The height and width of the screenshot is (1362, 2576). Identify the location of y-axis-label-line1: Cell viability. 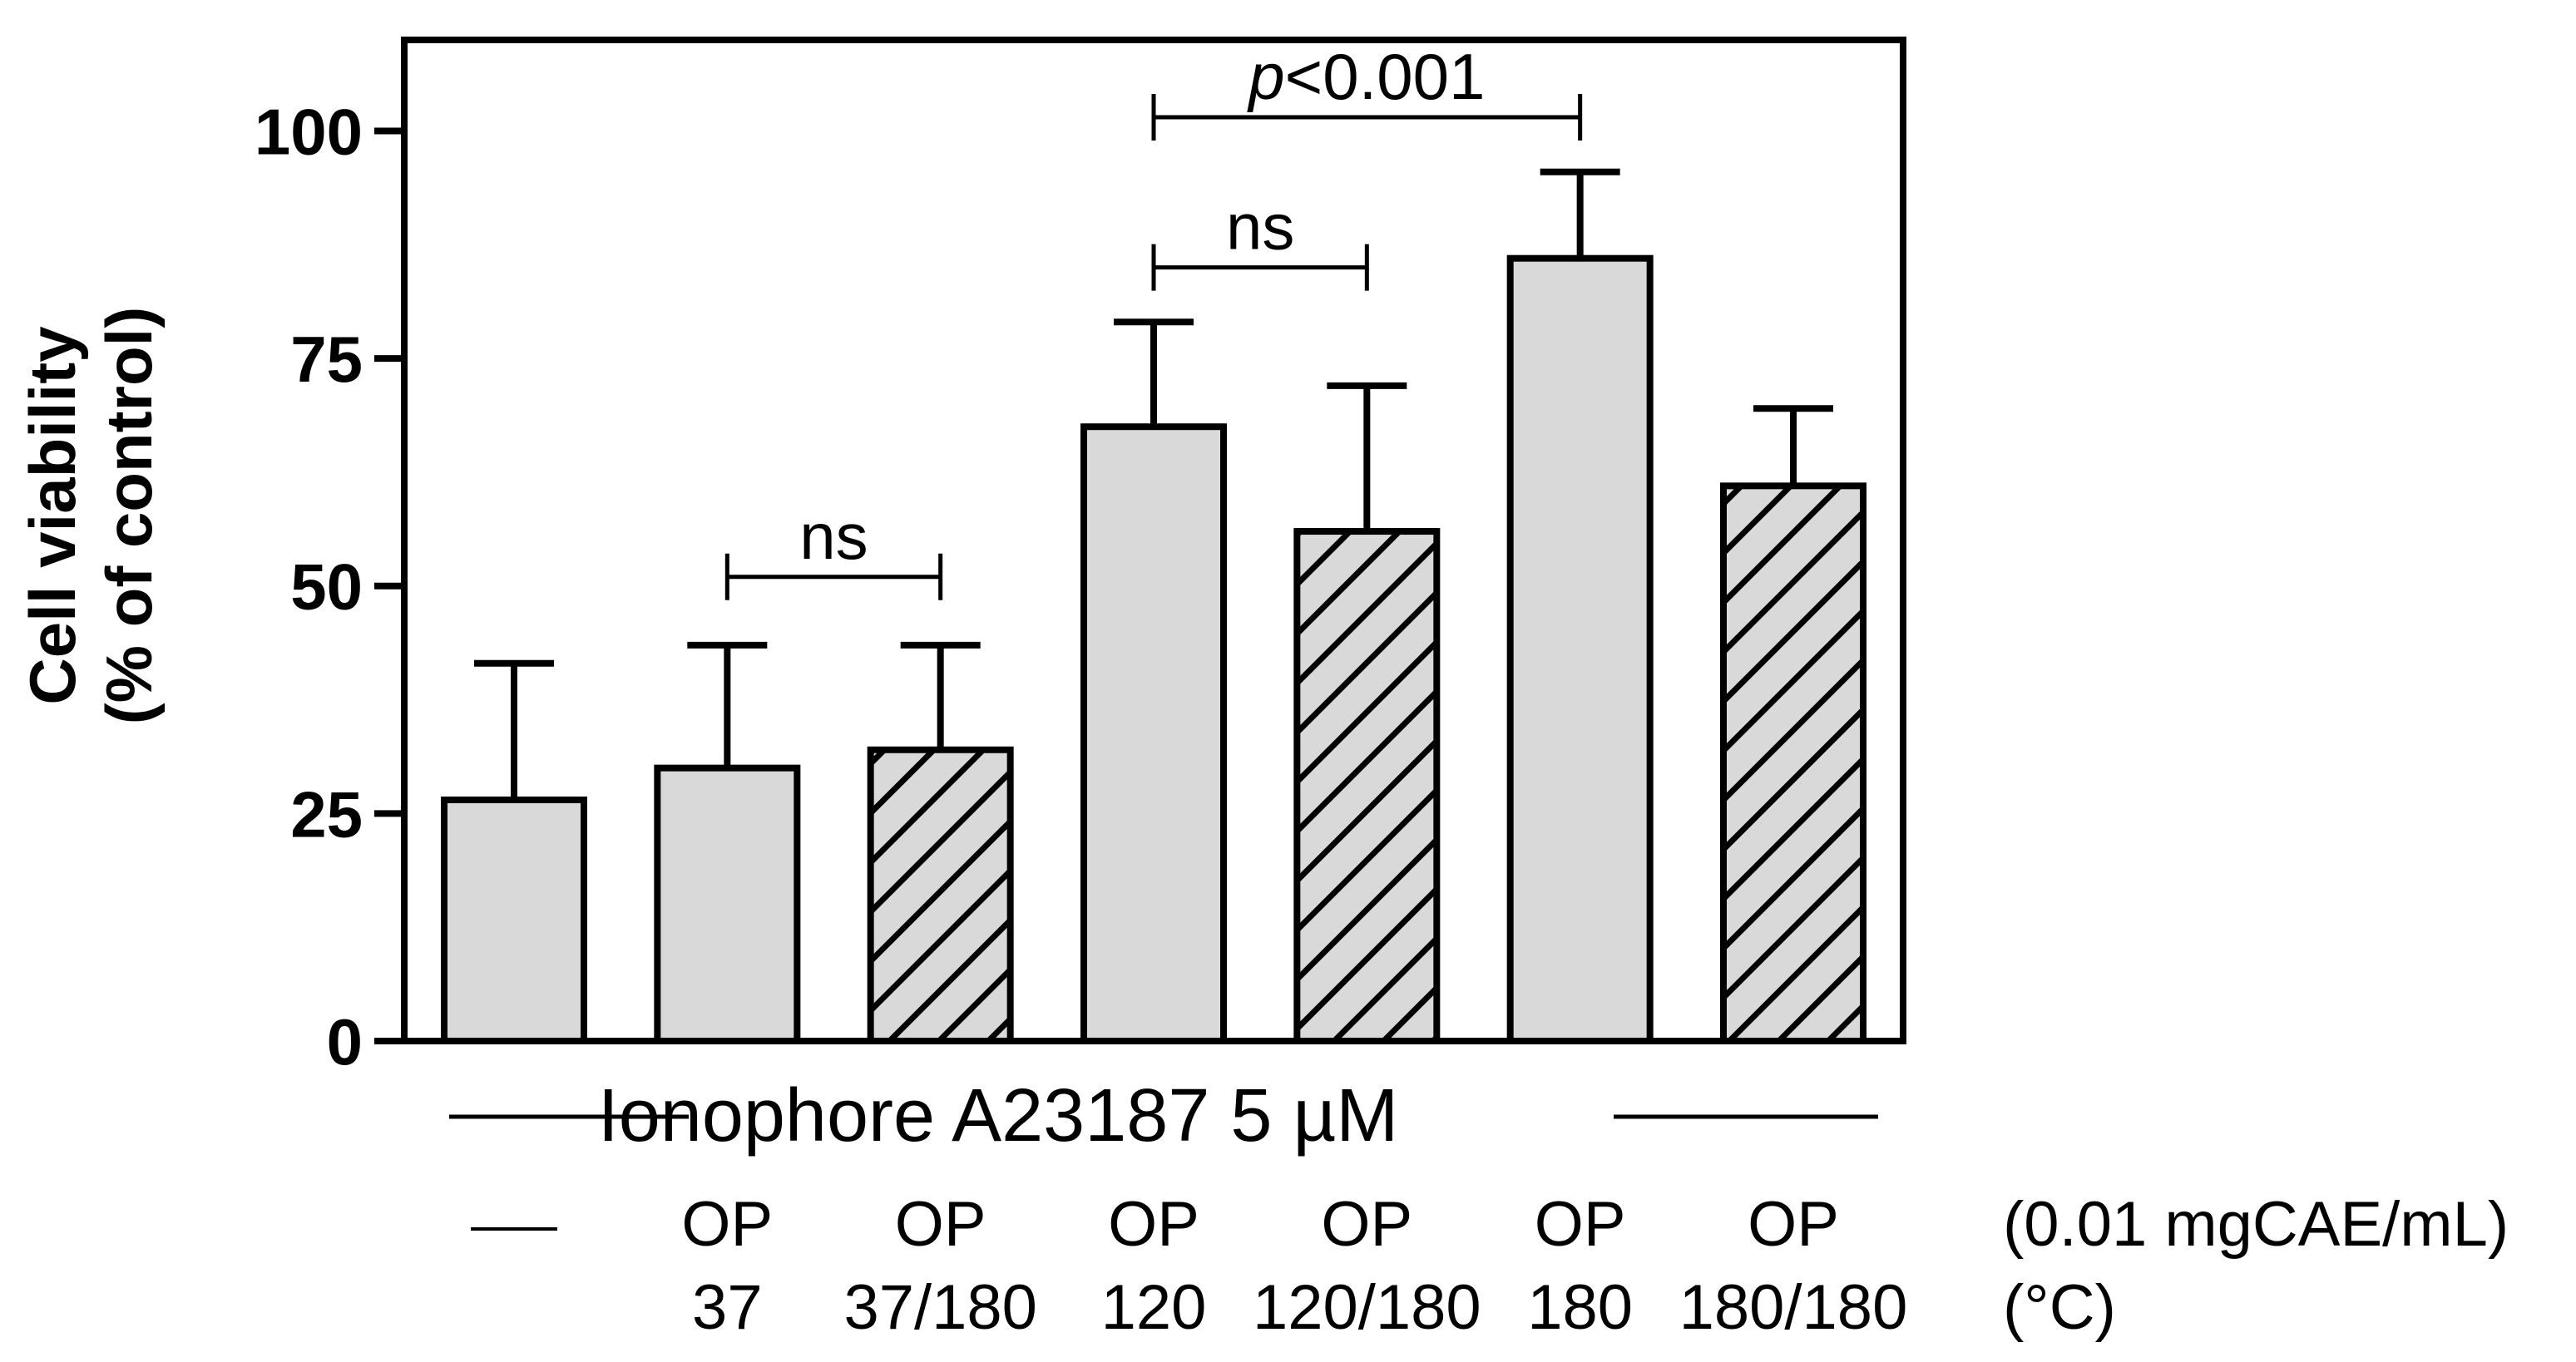
(52, 515).